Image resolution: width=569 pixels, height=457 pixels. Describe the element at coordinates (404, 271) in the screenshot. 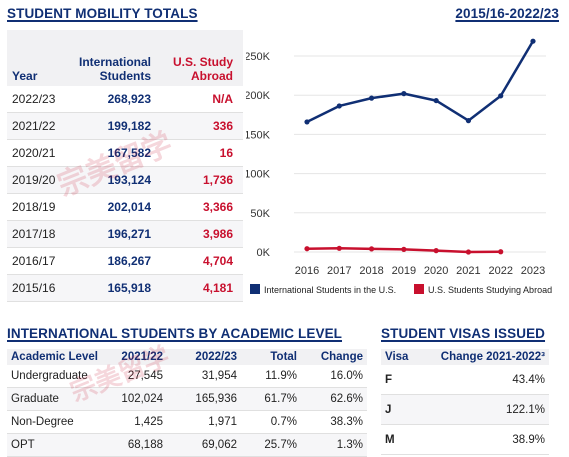

I see `x-tick-label: 2019` at that location.